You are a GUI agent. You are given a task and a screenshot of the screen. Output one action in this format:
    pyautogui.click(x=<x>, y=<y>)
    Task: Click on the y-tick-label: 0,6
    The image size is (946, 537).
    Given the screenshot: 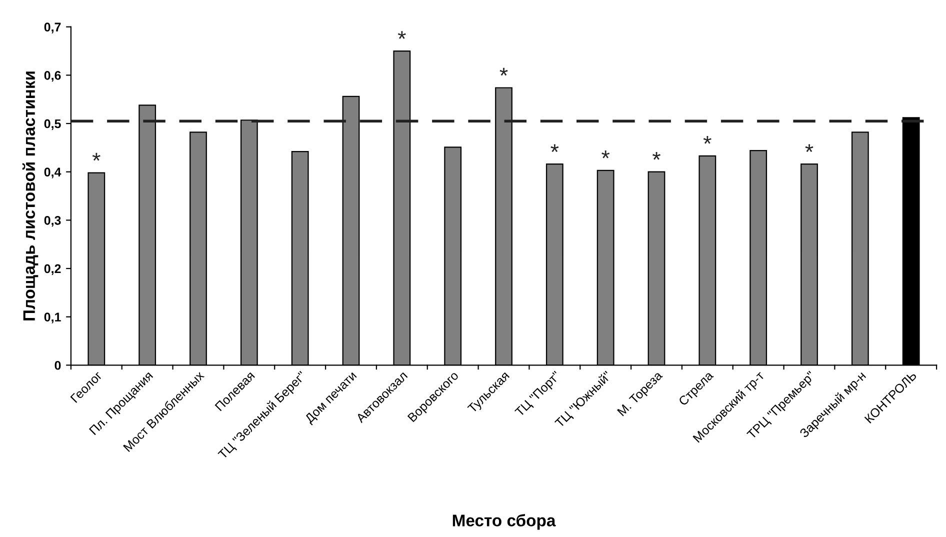 What is the action you would take?
    pyautogui.click(x=52, y=76)
    